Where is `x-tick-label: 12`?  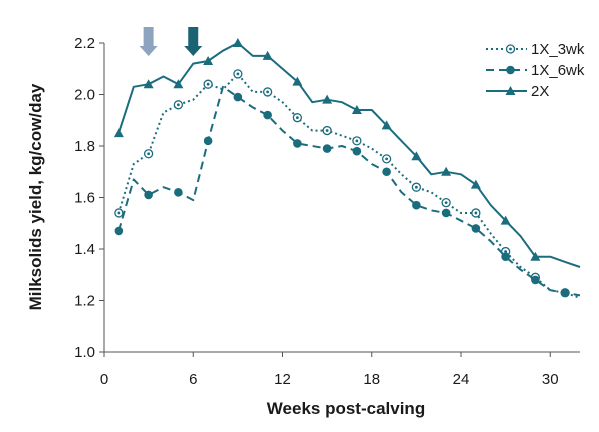 x-tick-label: 12 is located at coordinates (282, 379).